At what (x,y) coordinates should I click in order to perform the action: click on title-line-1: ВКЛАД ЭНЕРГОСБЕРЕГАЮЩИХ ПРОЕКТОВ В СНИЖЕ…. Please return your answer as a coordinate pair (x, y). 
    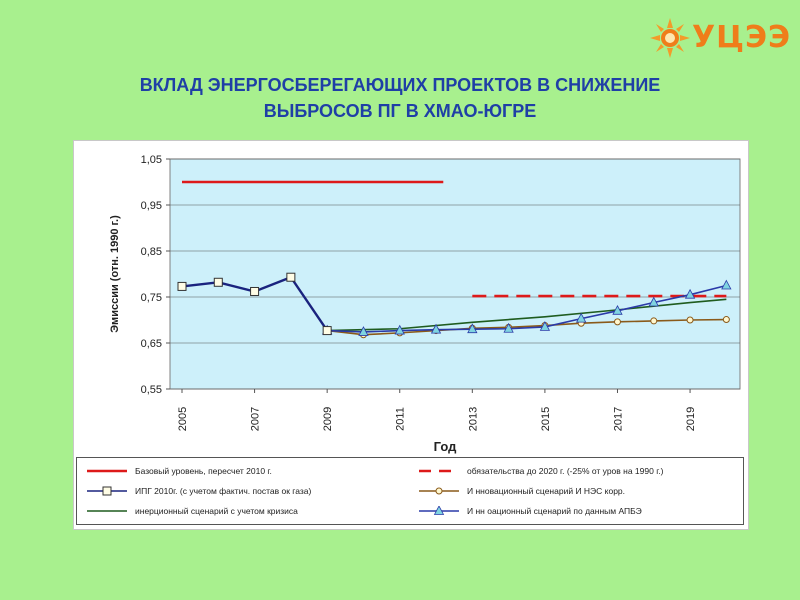
    Looking at the image, I should click on (400, 85).